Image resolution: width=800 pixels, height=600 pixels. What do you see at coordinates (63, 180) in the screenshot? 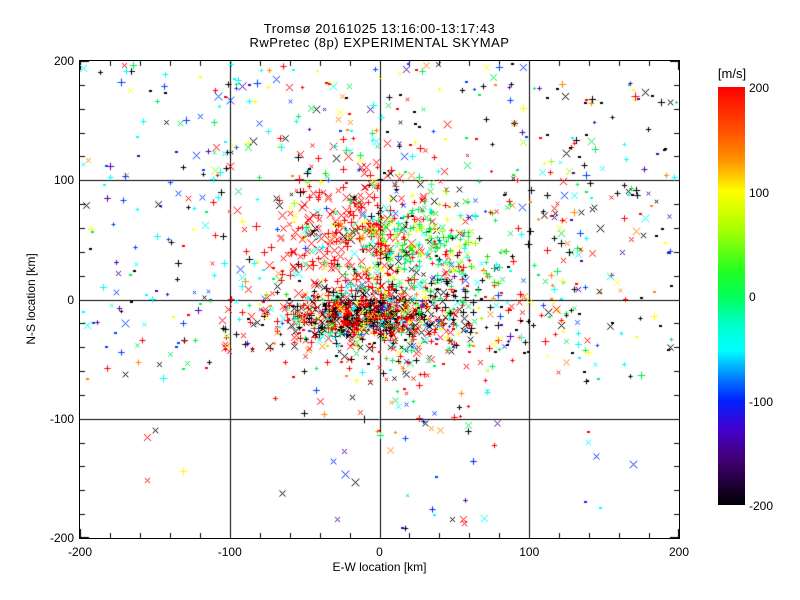
I see `y-tick-100: 100` at bounding box center [63, 180].